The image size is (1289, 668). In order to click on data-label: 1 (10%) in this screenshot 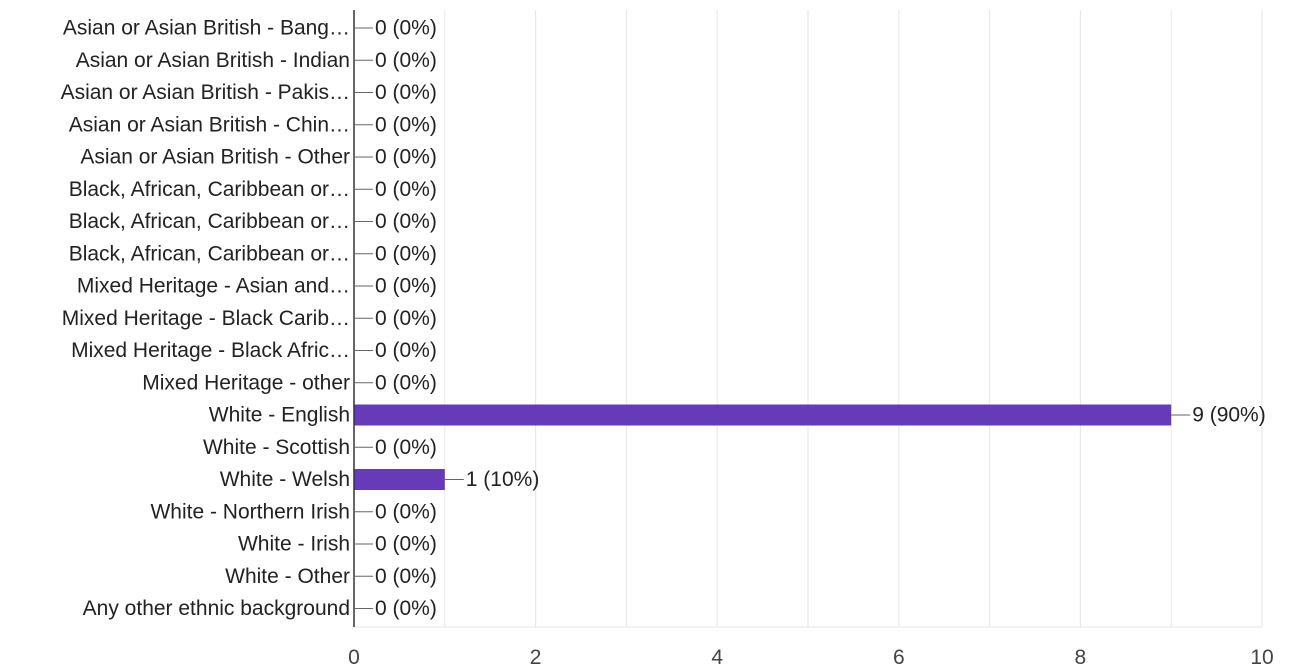, I will do `click(503, 479)`.